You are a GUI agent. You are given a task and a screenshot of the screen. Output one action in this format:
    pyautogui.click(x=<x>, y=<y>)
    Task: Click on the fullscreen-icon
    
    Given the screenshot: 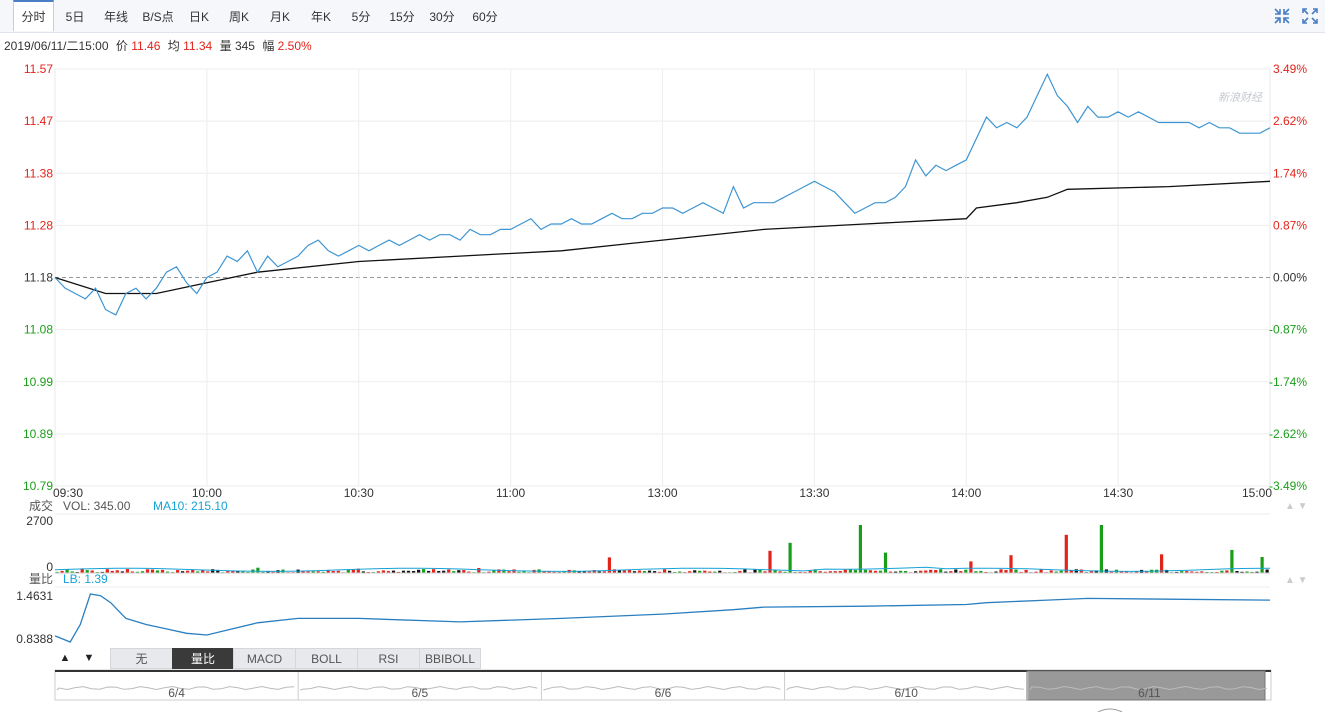 What is the action you would take?
    pyautogui.click(x=1310, y=16)
    